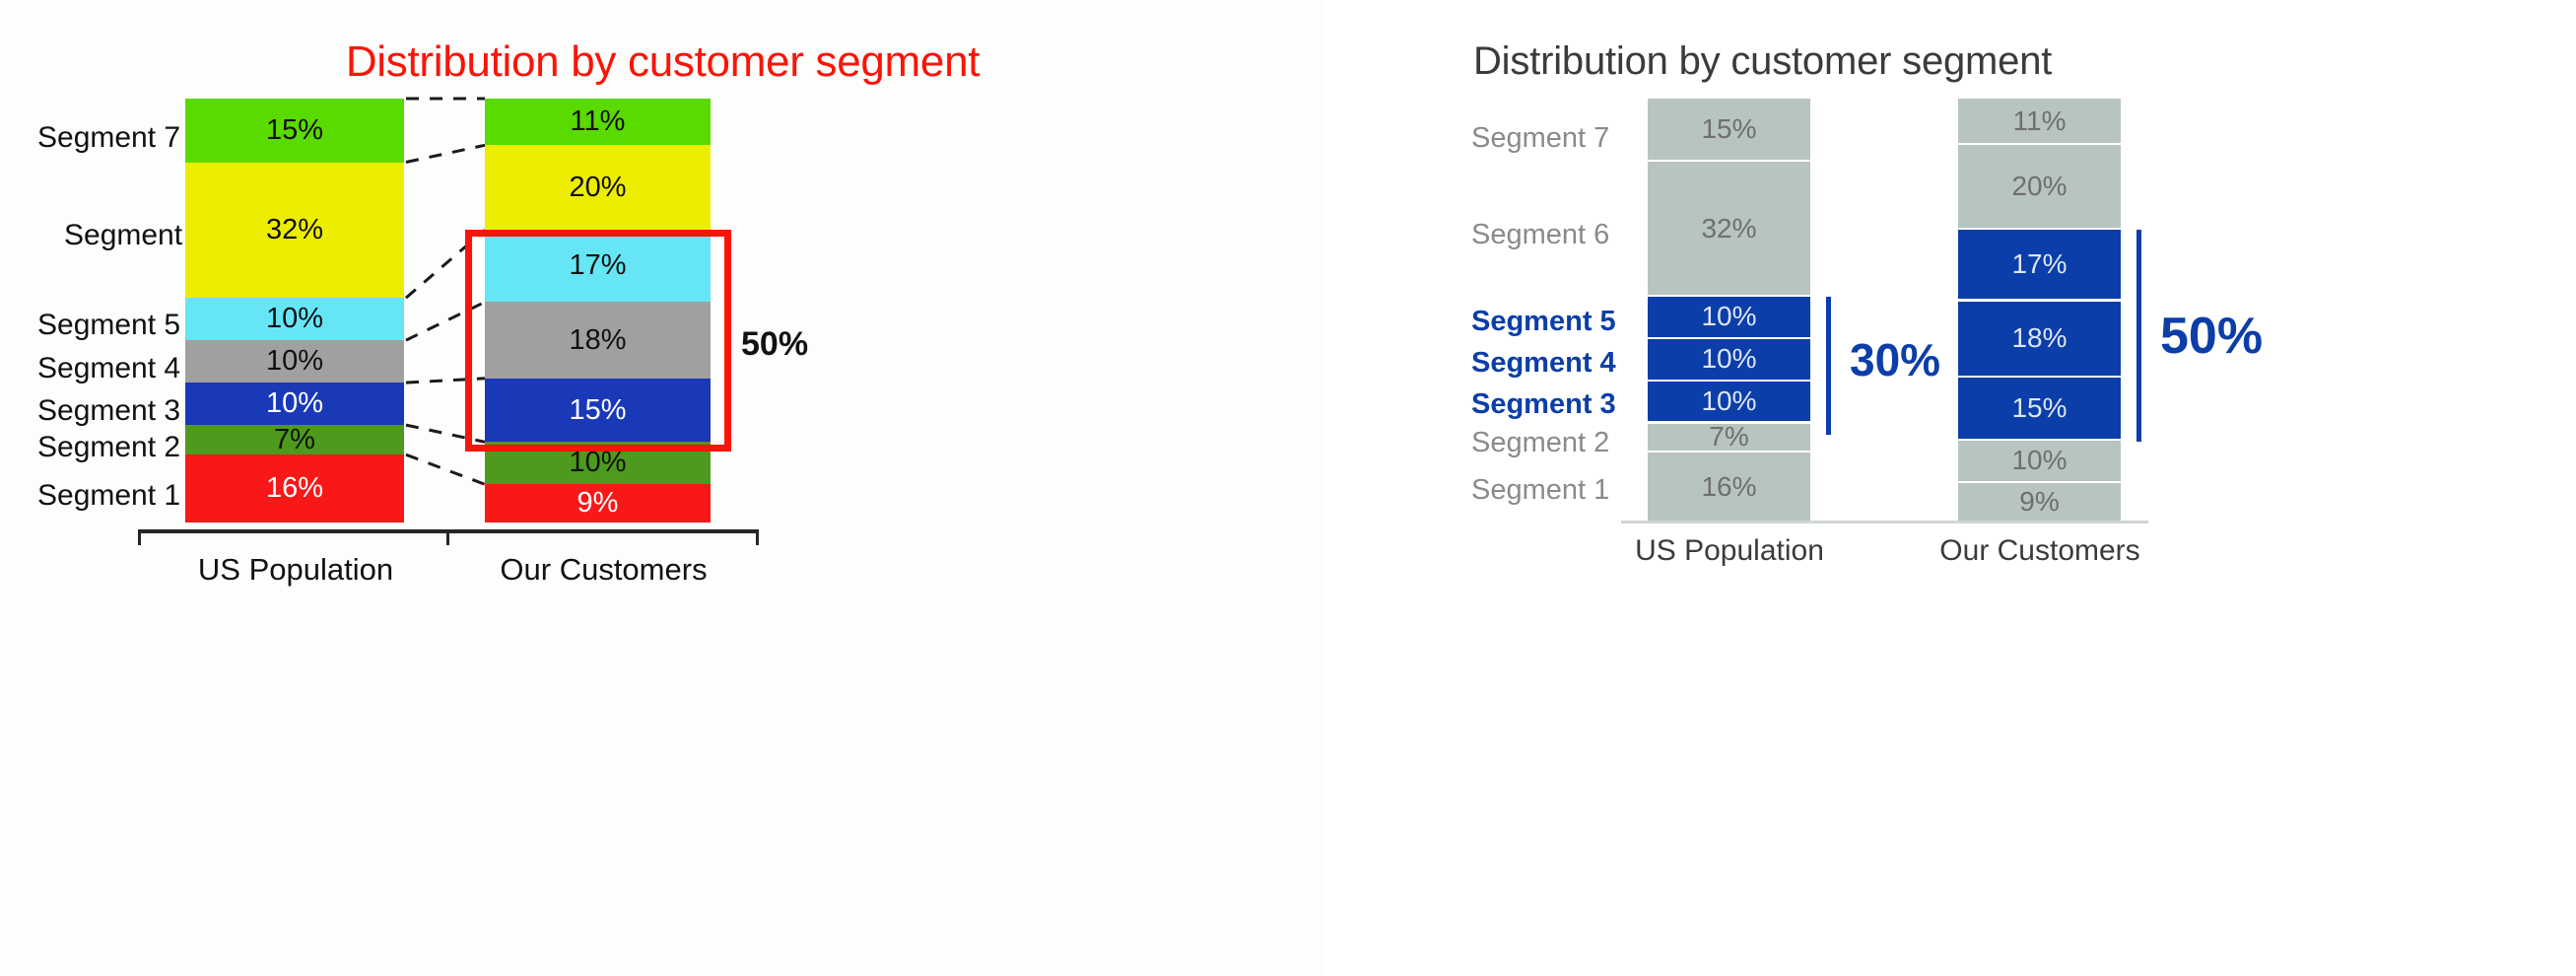  What do you see at coordinates (109, 447) in the screenshot?
I see `left-row-label-segment-2: Segment 2` at bounding box center [109, 447].